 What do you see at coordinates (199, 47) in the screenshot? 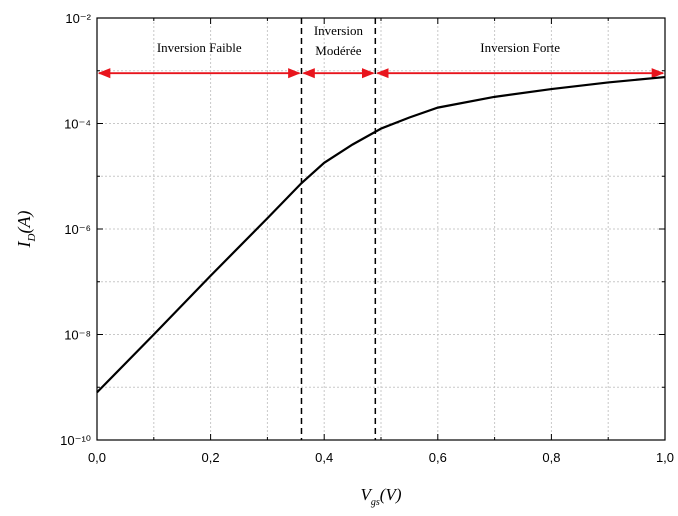
I see `region-label: Inversion Faible` at bounding box center [199, 47].